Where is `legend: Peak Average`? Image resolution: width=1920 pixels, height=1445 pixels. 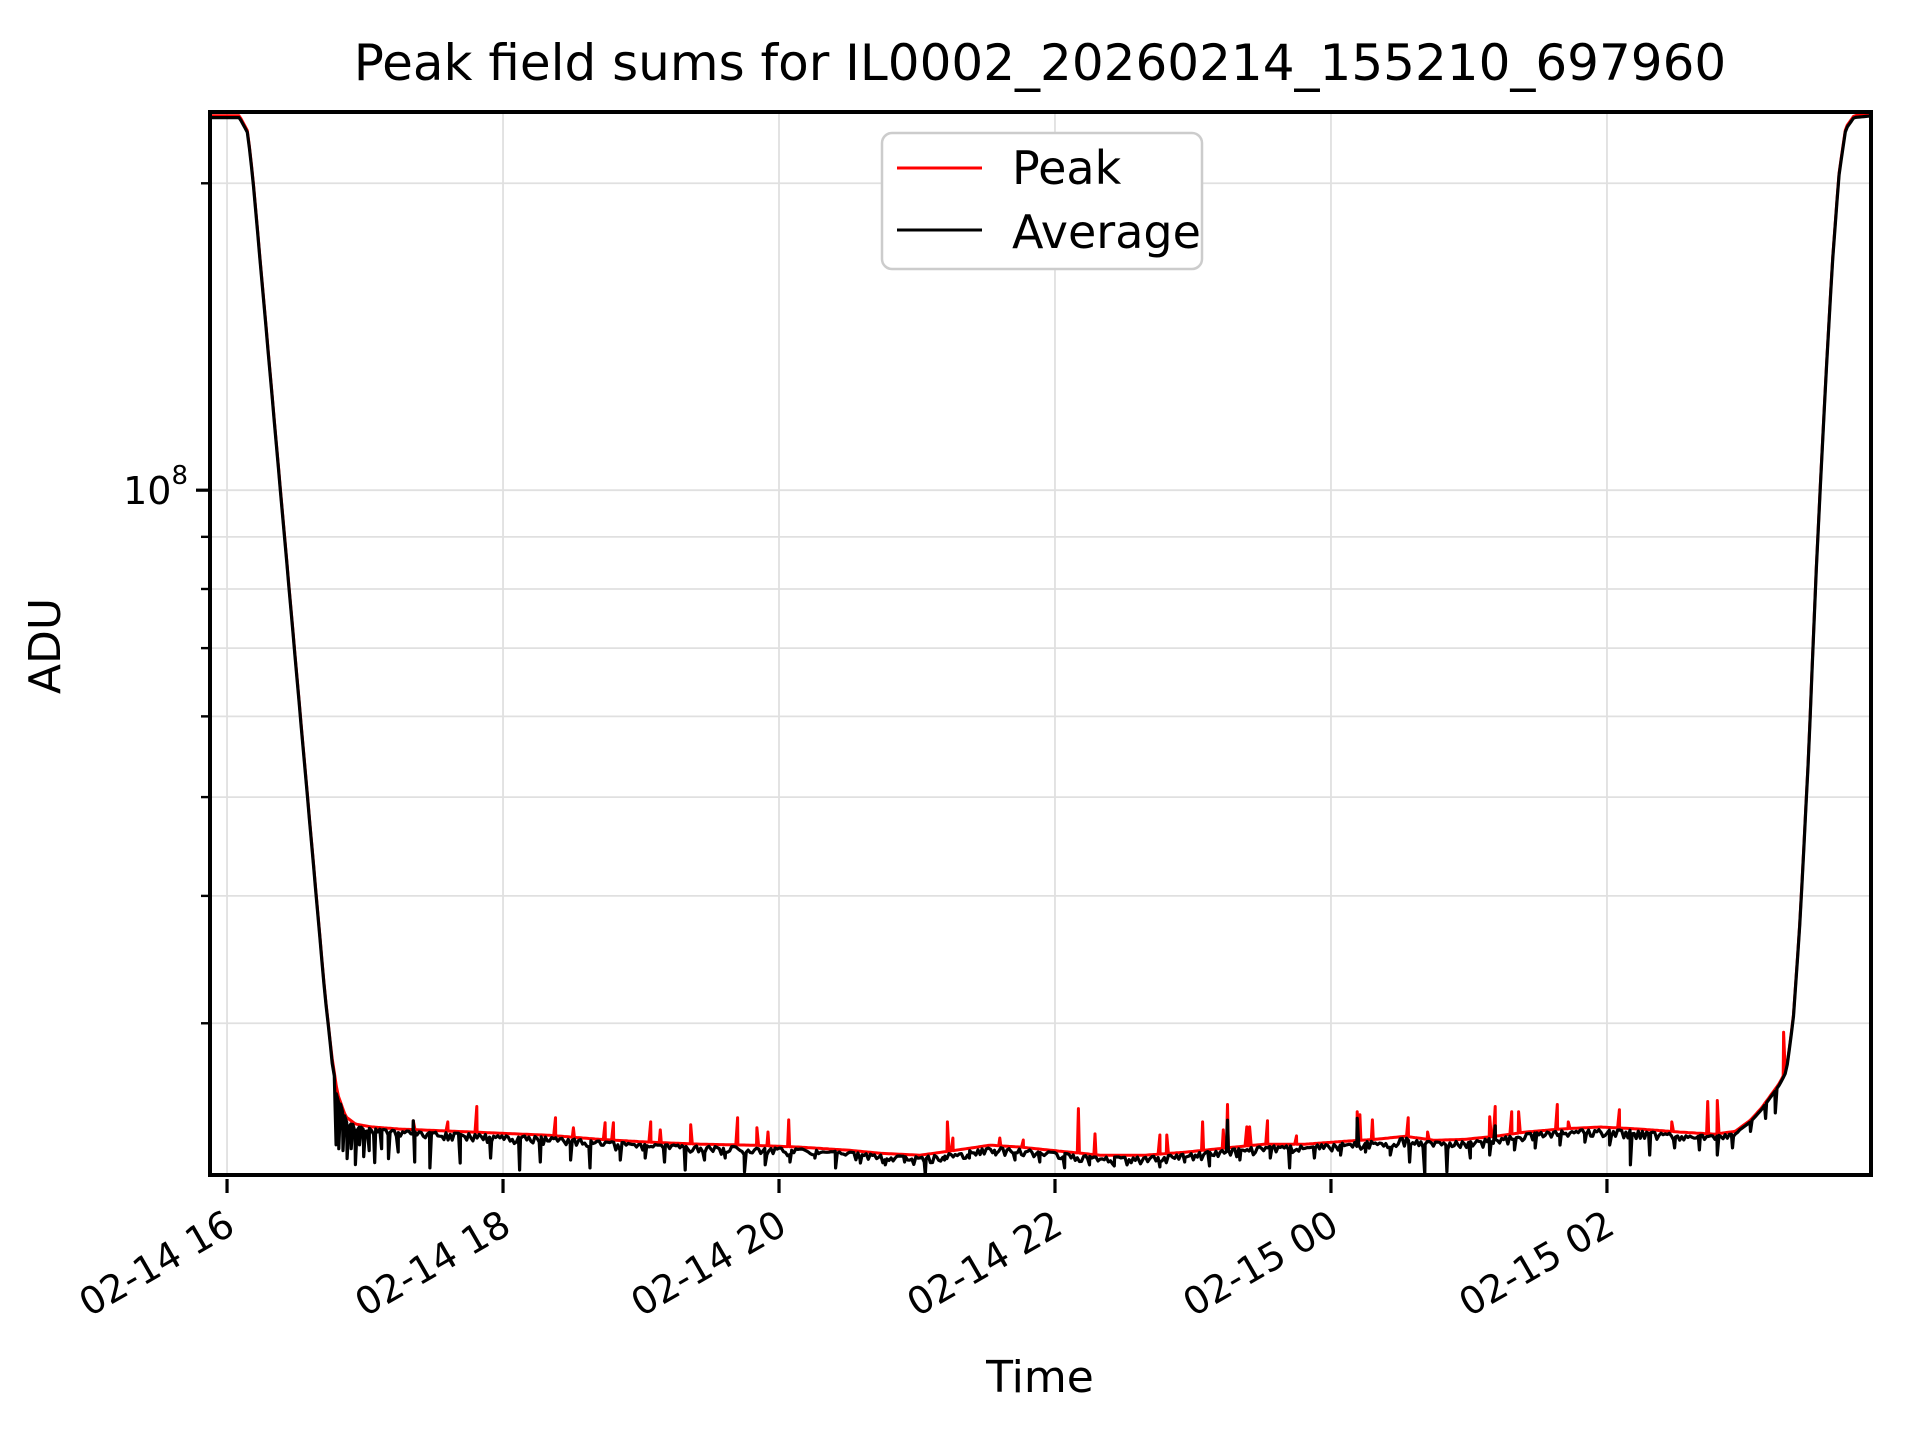 legend: Peak Average is located at coordinates (1042, 201).